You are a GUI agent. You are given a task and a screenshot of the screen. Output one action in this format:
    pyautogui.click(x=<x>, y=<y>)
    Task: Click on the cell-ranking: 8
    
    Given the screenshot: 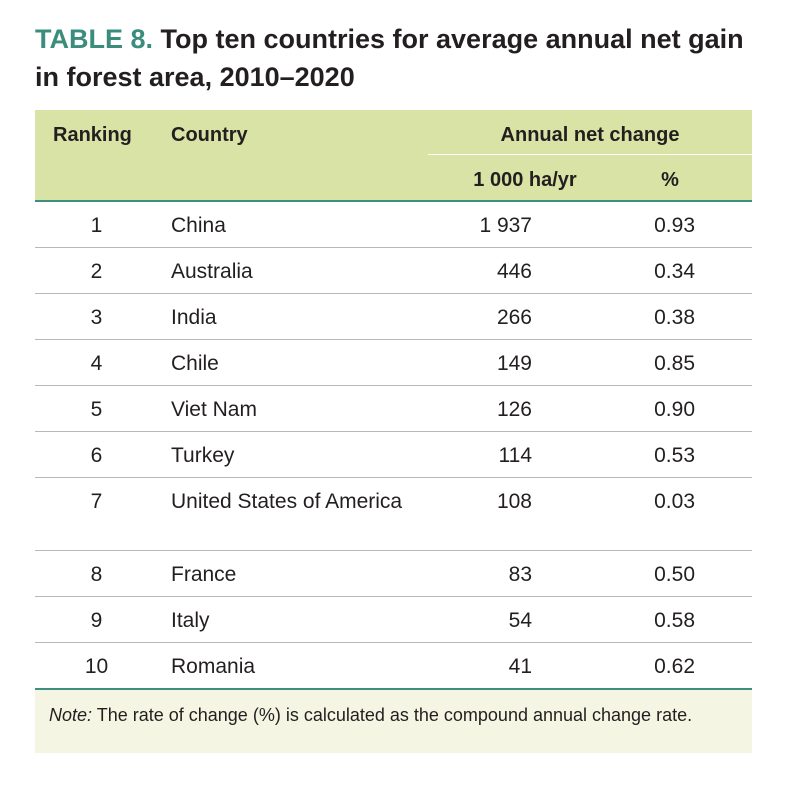 What is the action you would take?
    pyautogui.click(x=96, y=574)
    